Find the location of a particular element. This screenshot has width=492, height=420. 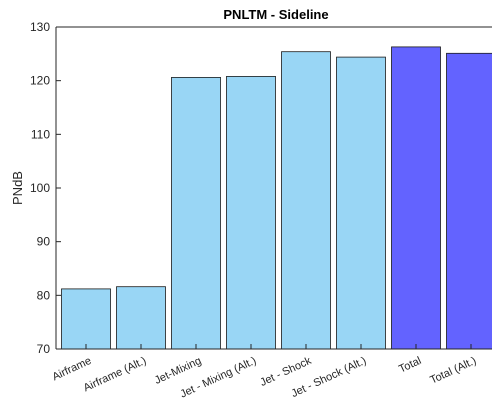

x-tick-label: Total (Alt.) is located at coordinates (453, 371).